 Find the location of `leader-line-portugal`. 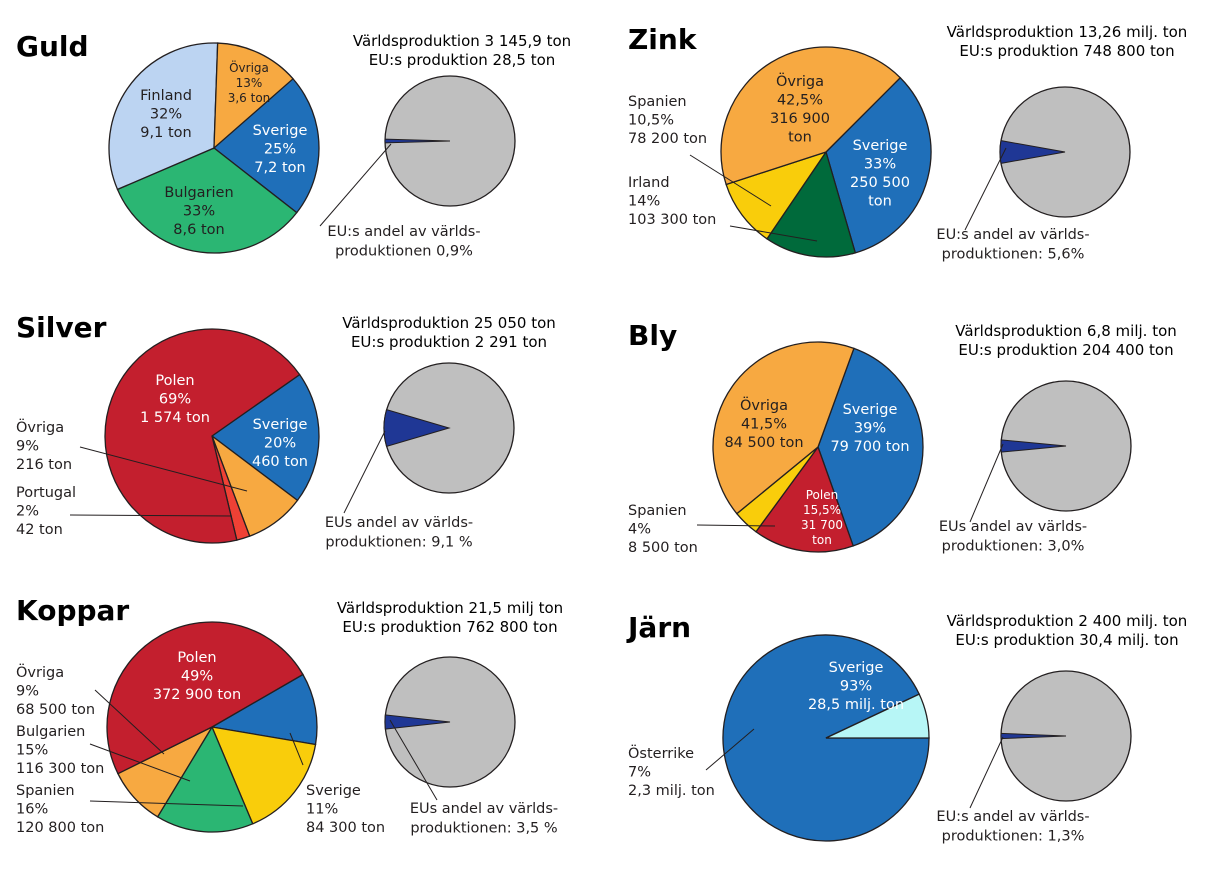

leader-line-portugal is located at coordinates (151, 515).